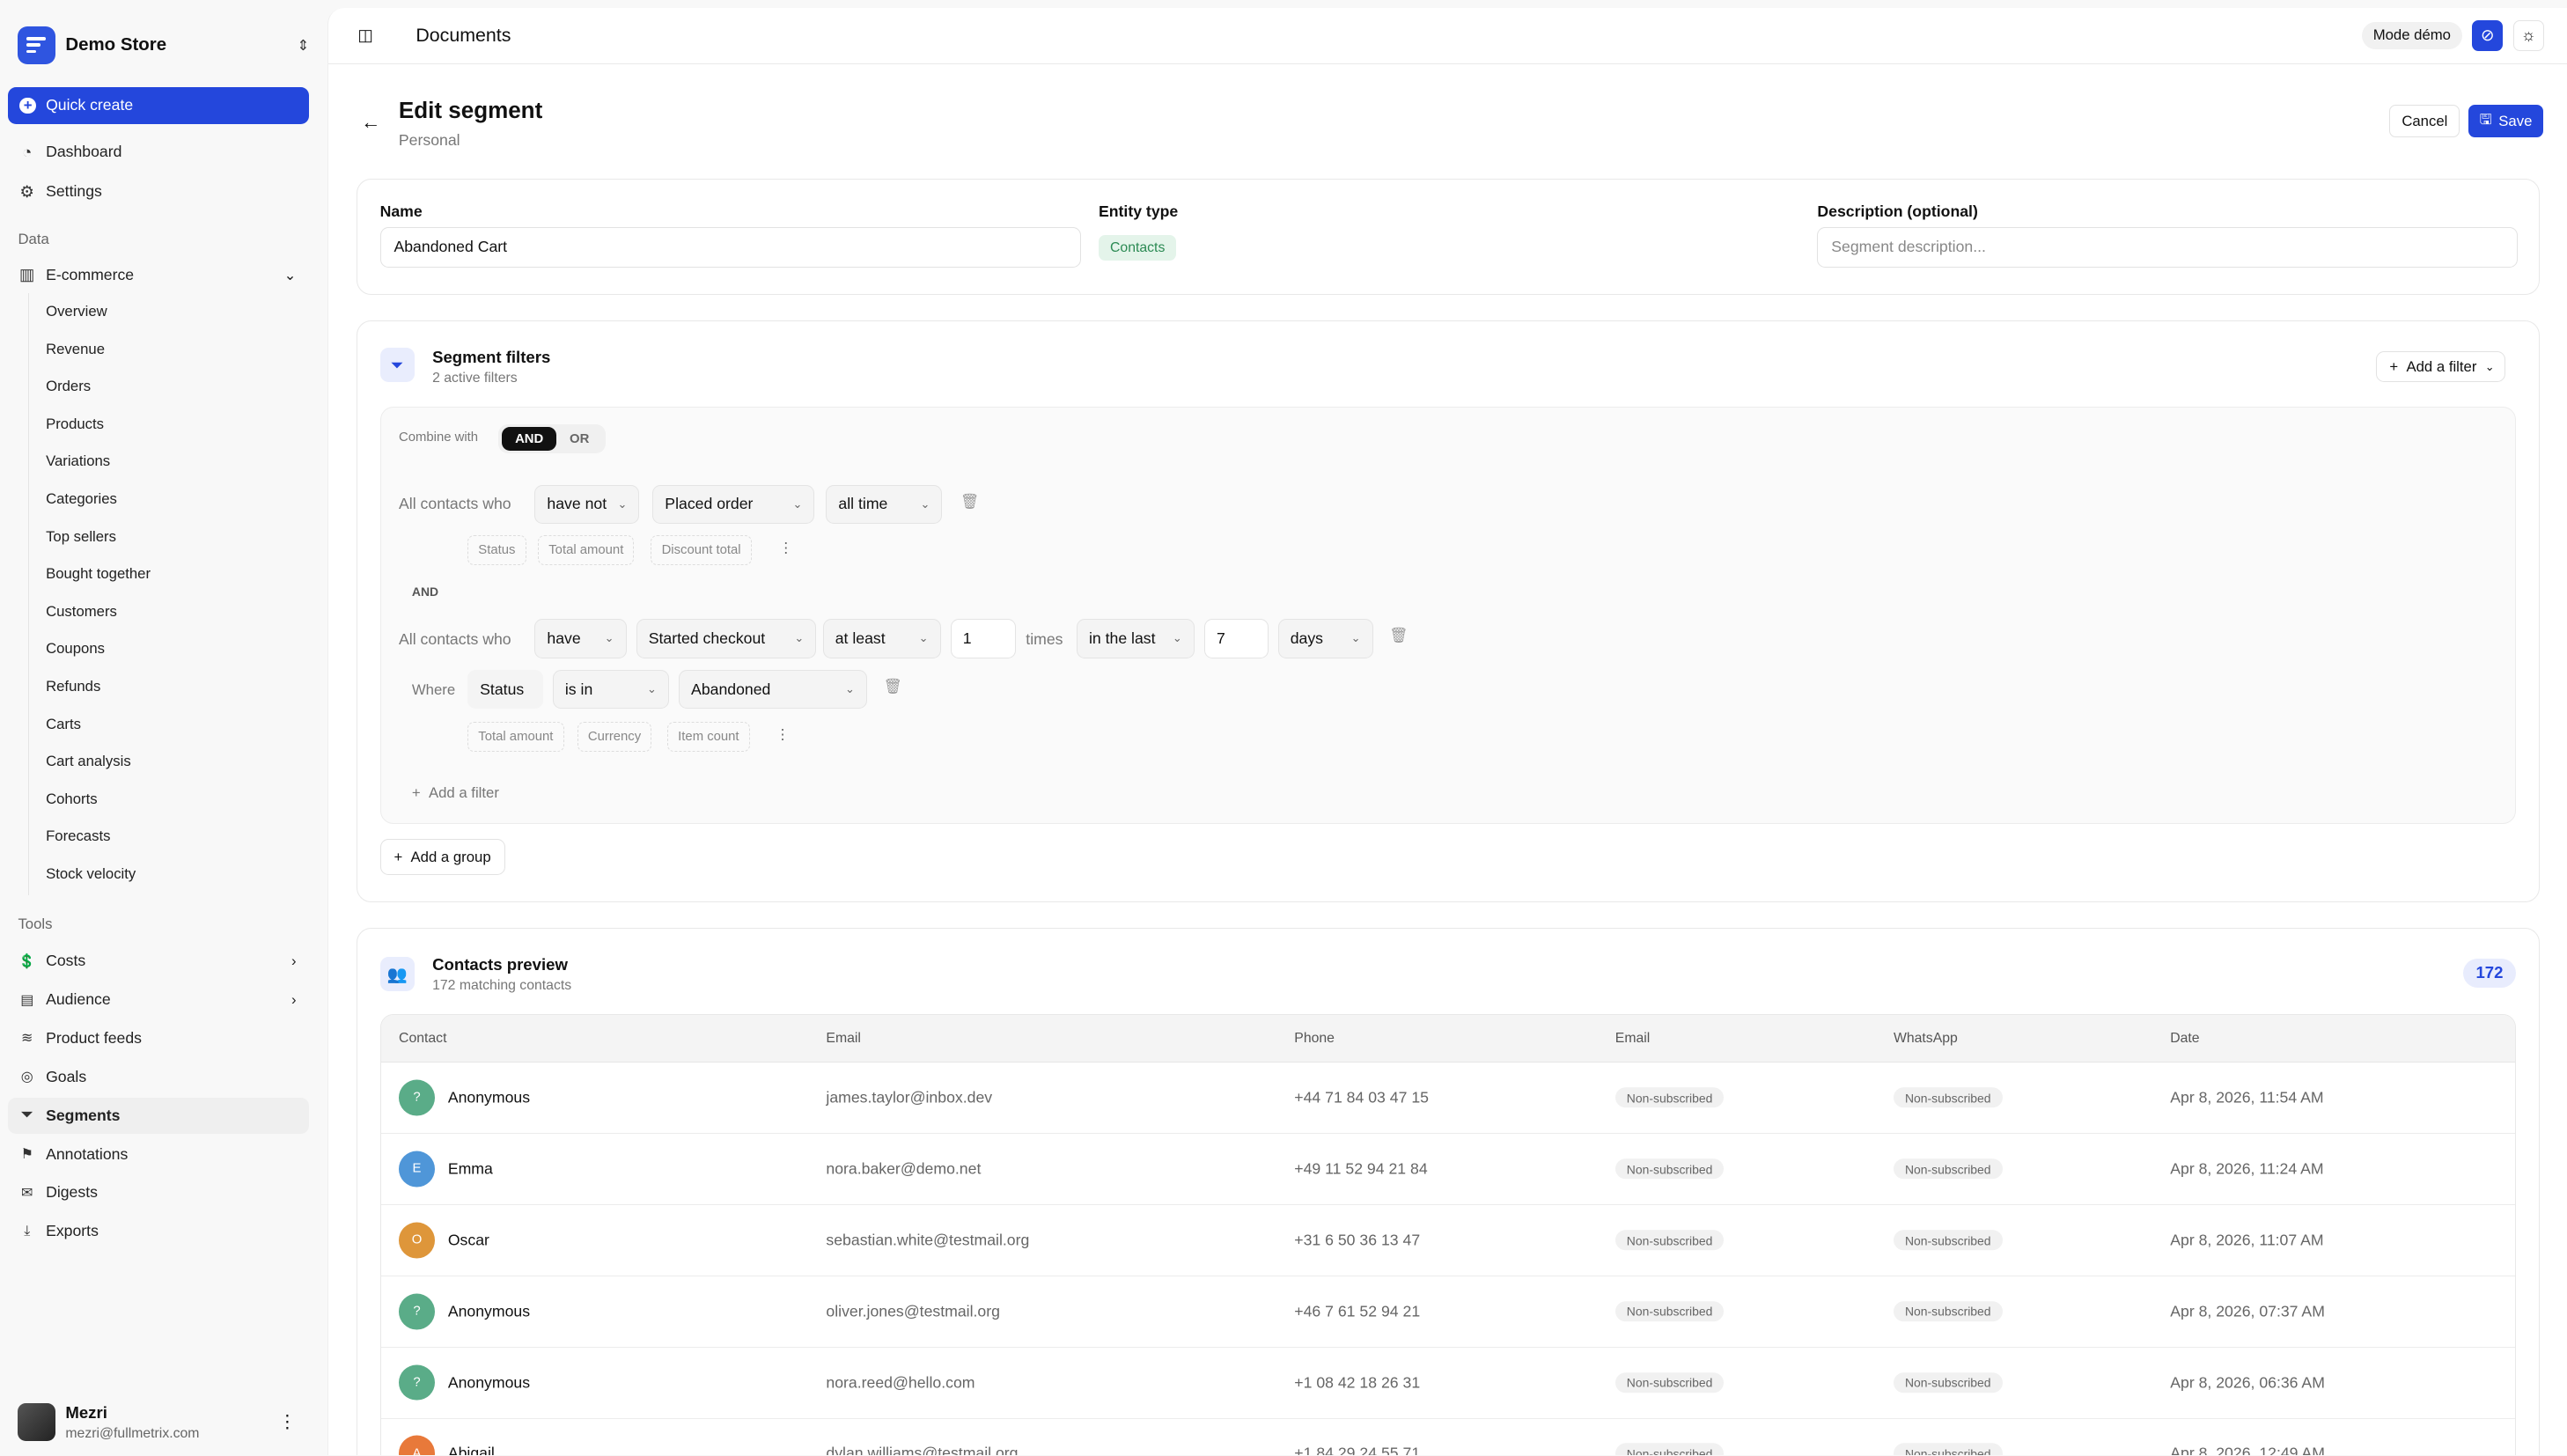 Image resolution: width=2567 pixels, height=1456 pixels. What do you see at coordinates (468, 1240) in the screenshot?
I see `contact-name: Oscar` at bounding box center [468, 1240].